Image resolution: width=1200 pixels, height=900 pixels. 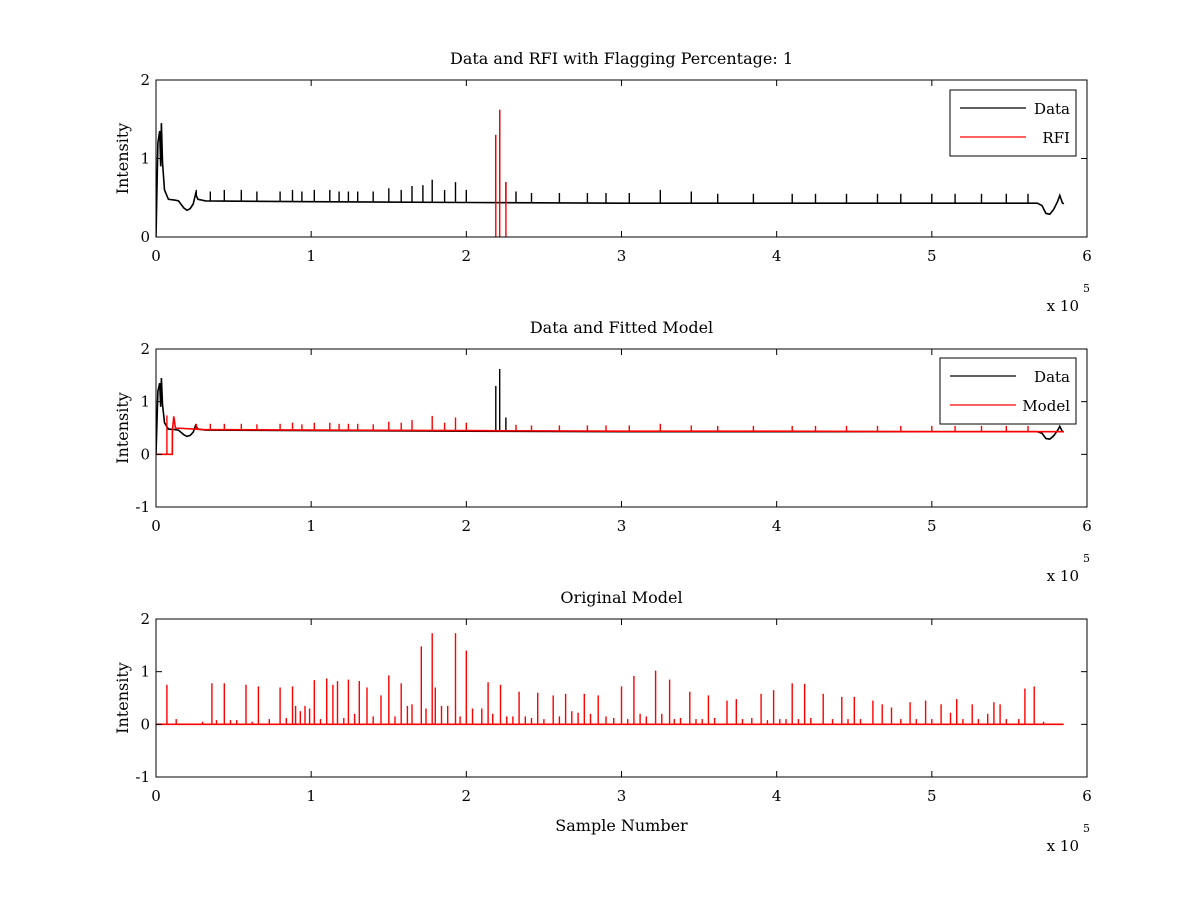 I want to click on panel-2-xtick-label: 5, so click(x=932, y=526).